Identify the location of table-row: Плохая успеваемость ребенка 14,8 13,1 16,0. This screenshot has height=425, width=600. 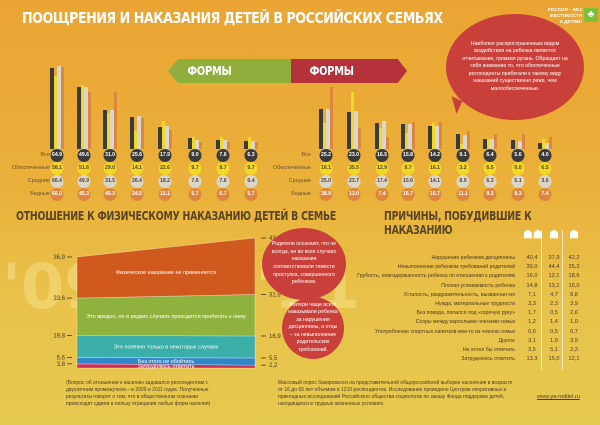
(477, 287).